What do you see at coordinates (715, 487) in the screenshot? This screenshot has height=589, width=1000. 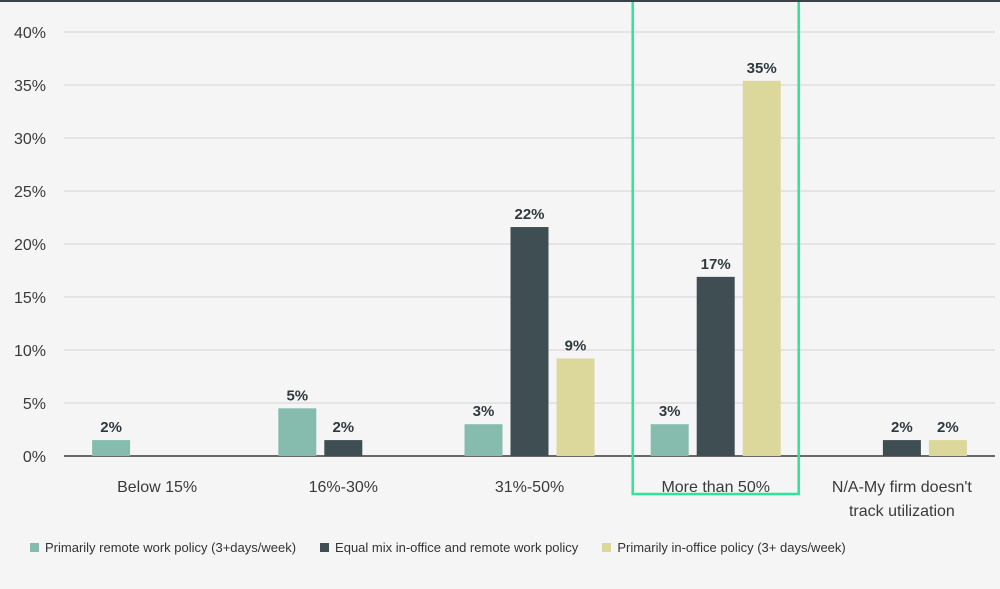 I see `x-tick-label: More than 50%` at bounding box center [715, 487].